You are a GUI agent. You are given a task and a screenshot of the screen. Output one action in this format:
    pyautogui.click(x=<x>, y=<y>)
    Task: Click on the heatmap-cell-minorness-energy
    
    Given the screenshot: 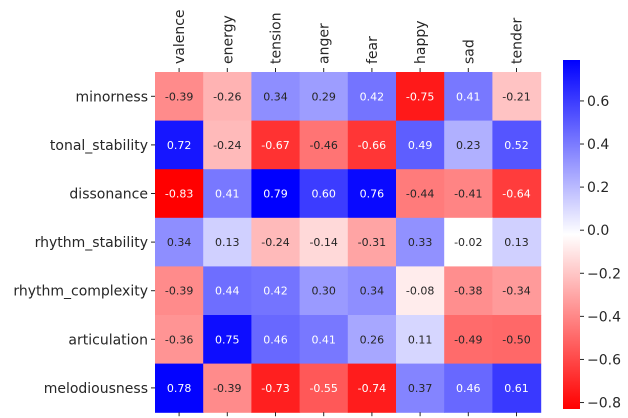 What is the action you would take?
    pyautogui.click(x=227, y=97)
    